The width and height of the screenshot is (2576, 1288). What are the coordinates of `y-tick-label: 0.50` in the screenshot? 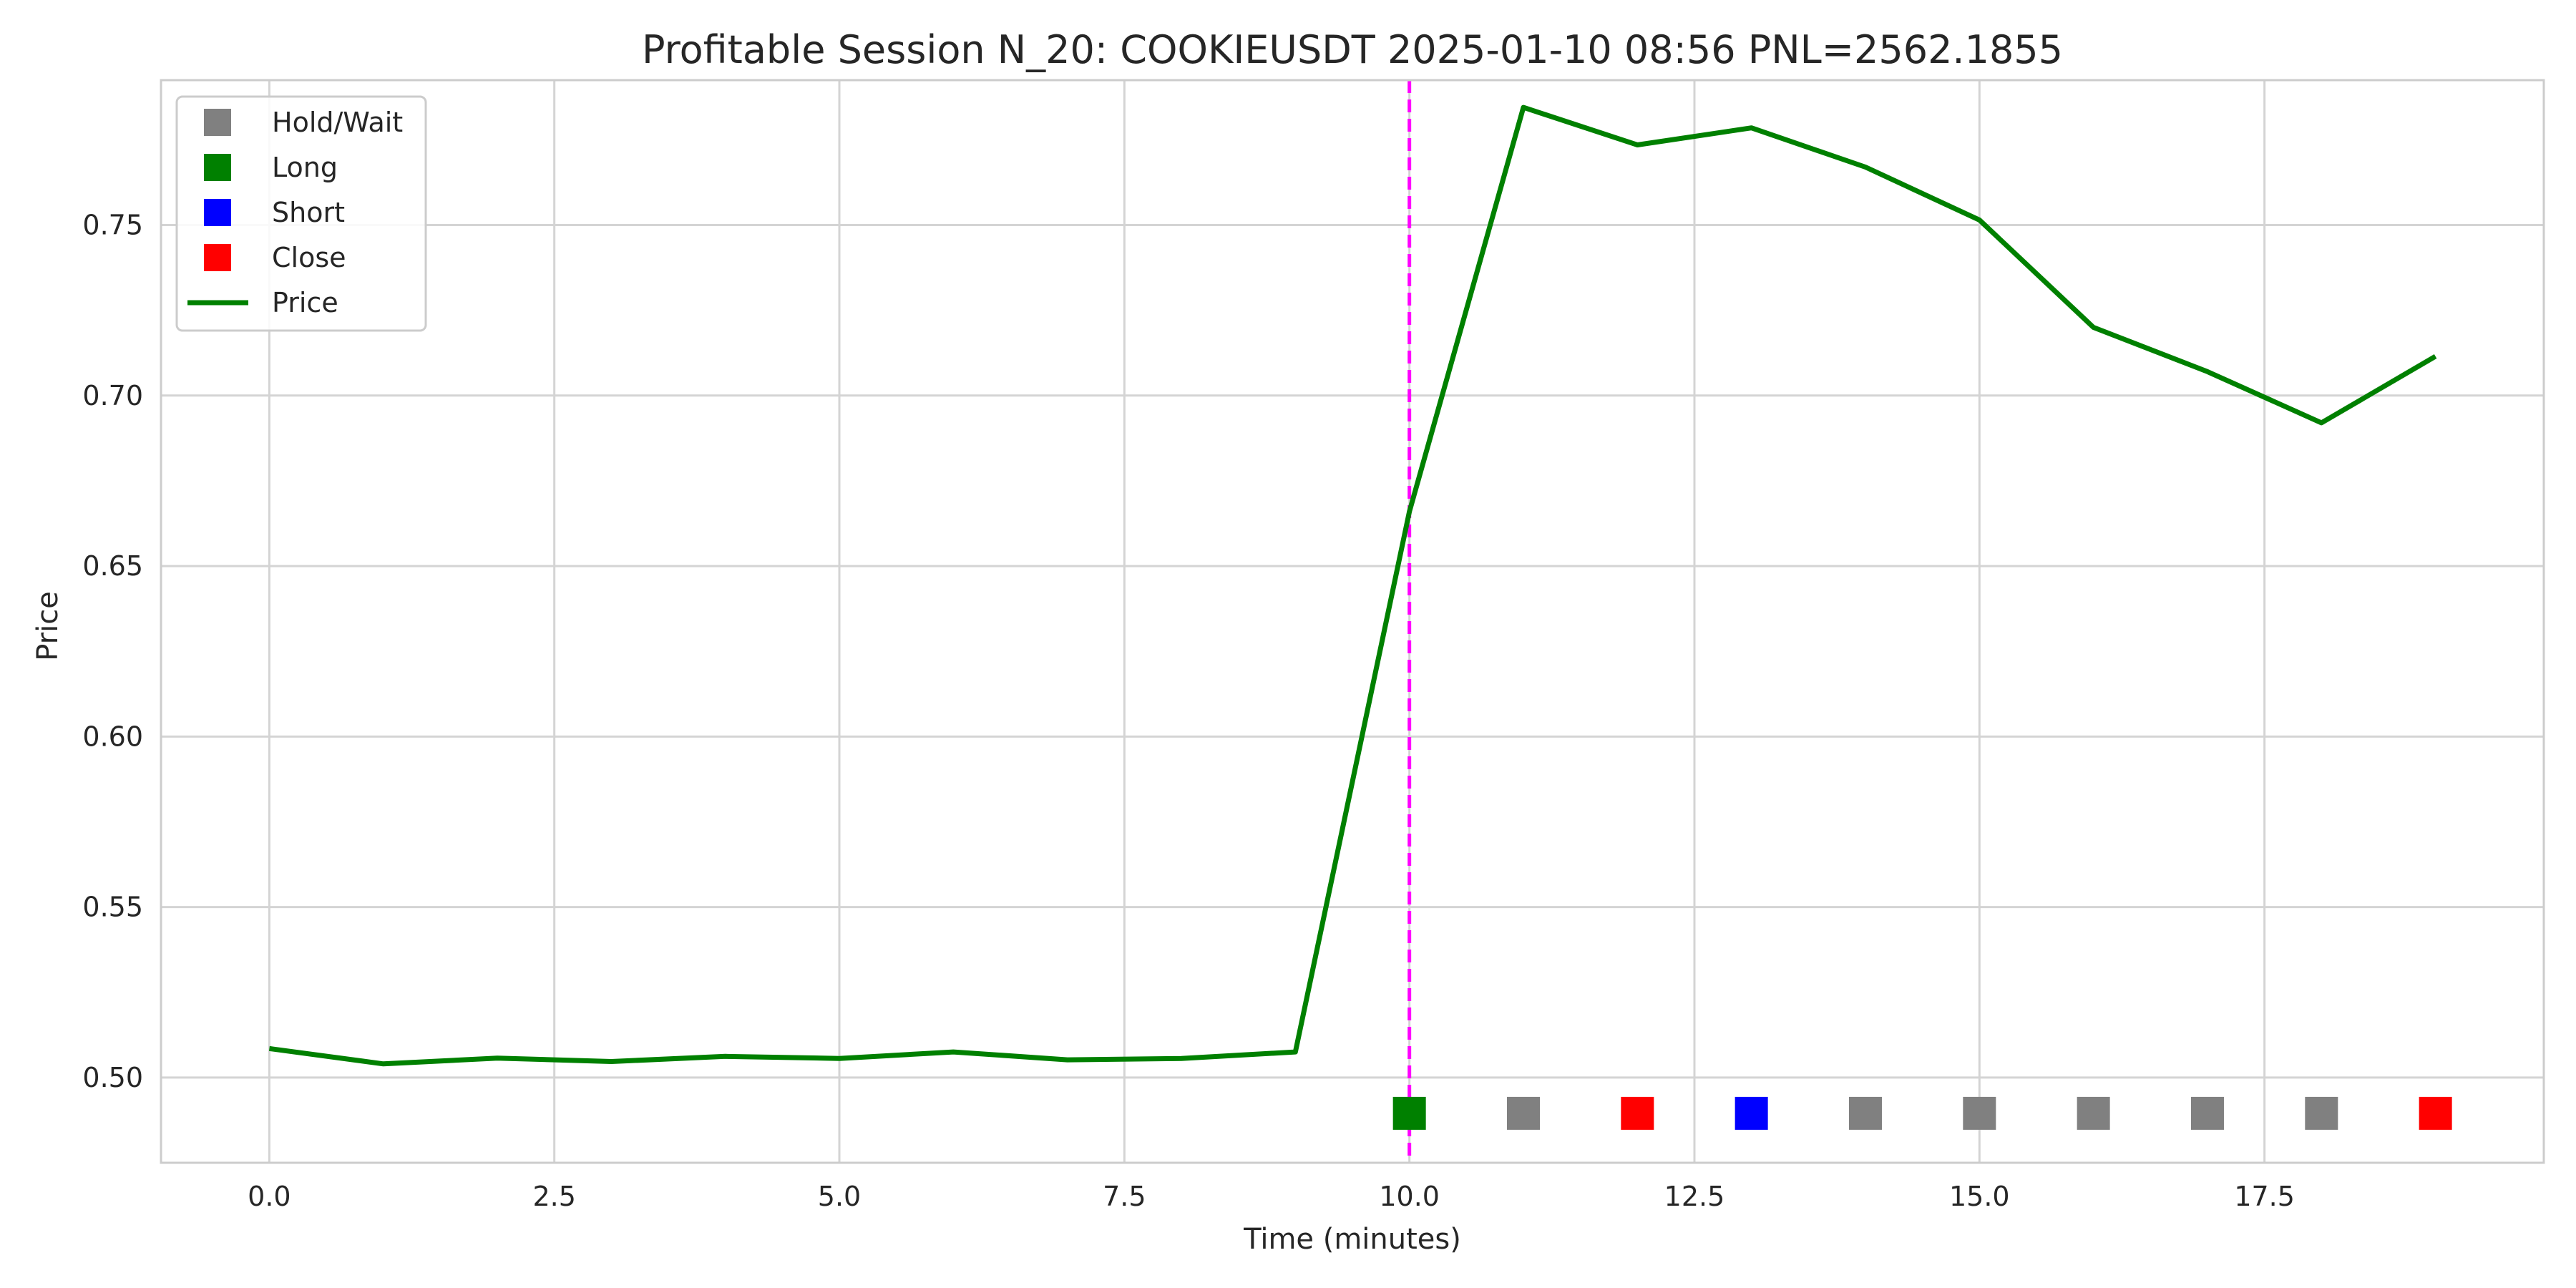 It's located at (112, 1077).